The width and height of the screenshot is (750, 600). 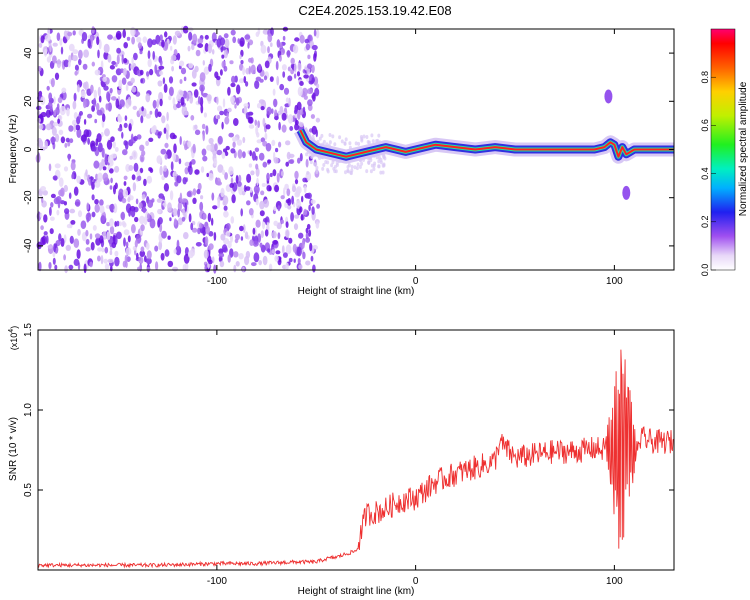 What do you see at coordinates (28, 101) in the screenshot?
I see `spectrogram-ytick-label: 20` at bounding box center [28, 101].